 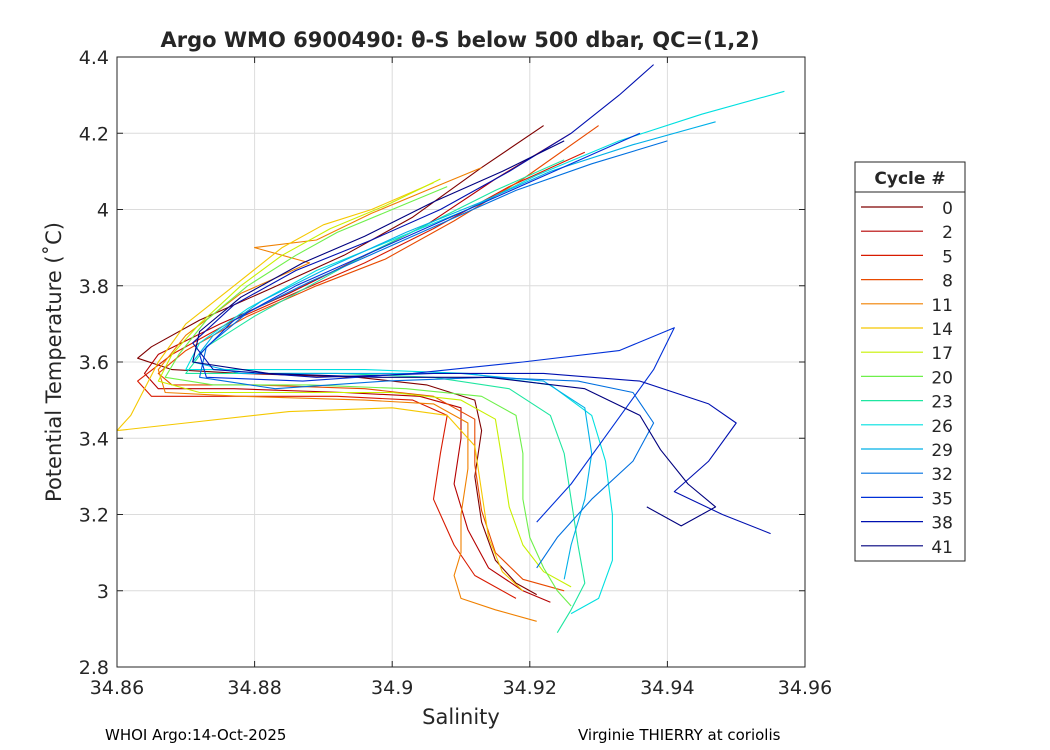 I want to click on legend-label-cycle-20: 20, so click(x=942, y=378).